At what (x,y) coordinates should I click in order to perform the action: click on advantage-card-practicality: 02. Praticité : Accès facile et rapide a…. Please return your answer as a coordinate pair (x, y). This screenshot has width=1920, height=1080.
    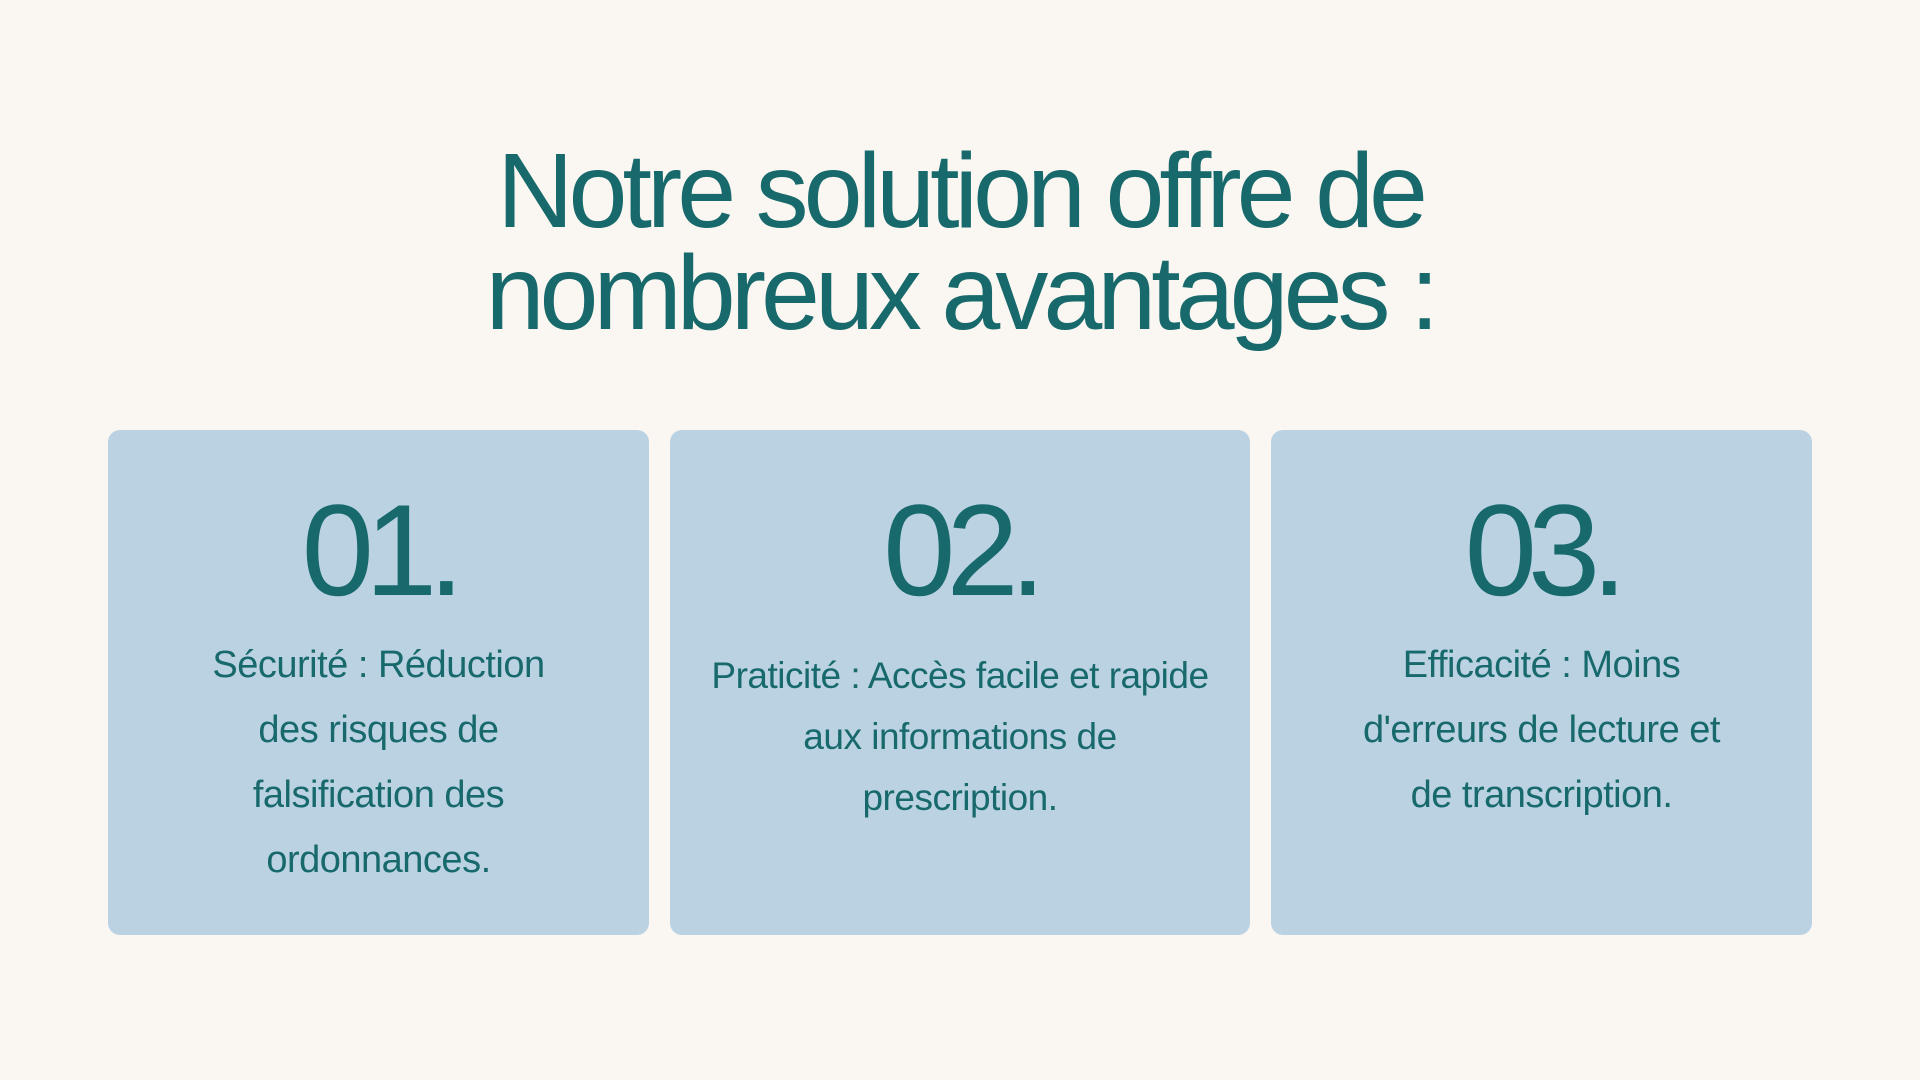
    Looking at the image, I should click on (960, 682).